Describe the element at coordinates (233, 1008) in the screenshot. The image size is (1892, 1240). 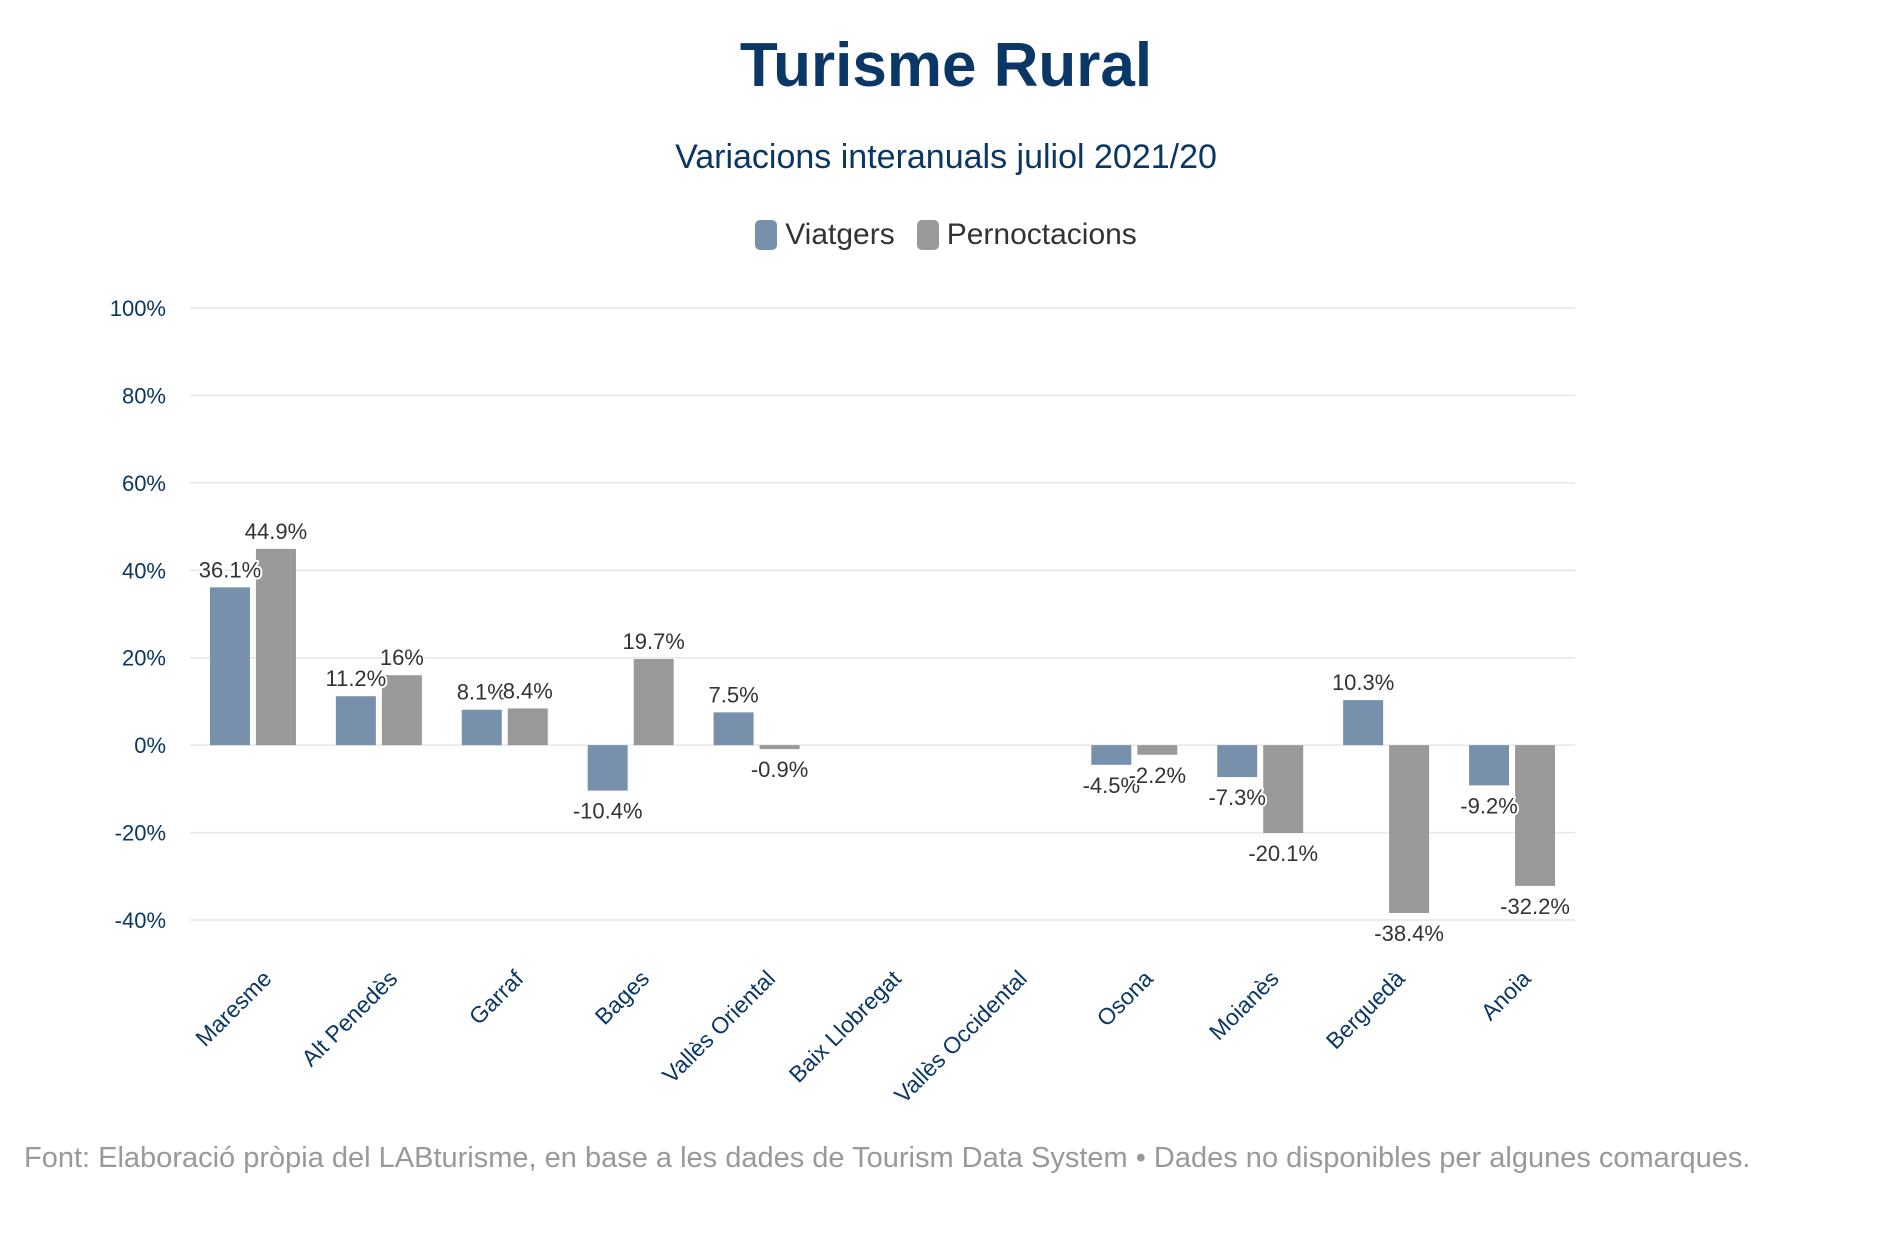
I see `category-label: Maresme` at that location.